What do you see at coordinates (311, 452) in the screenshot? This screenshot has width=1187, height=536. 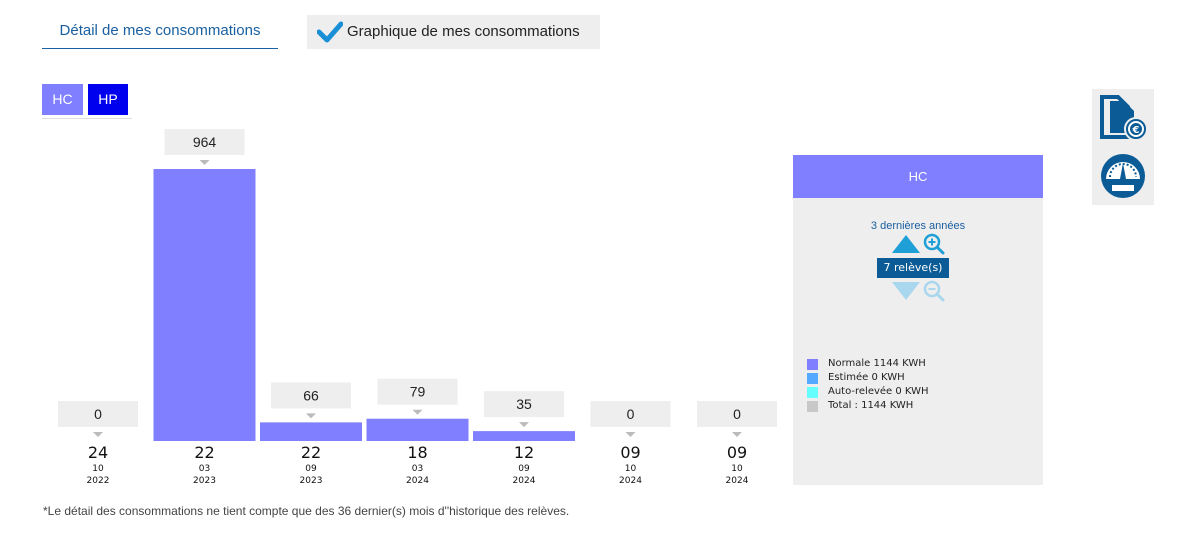 I see `date-day-2: 22` at bounding box center [311, 452].